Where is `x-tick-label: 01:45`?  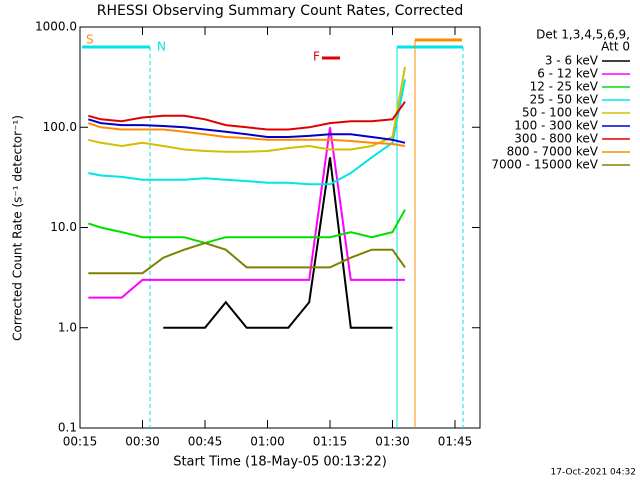 x-tick-label: 01:45 is located at coordinates (455, 442).